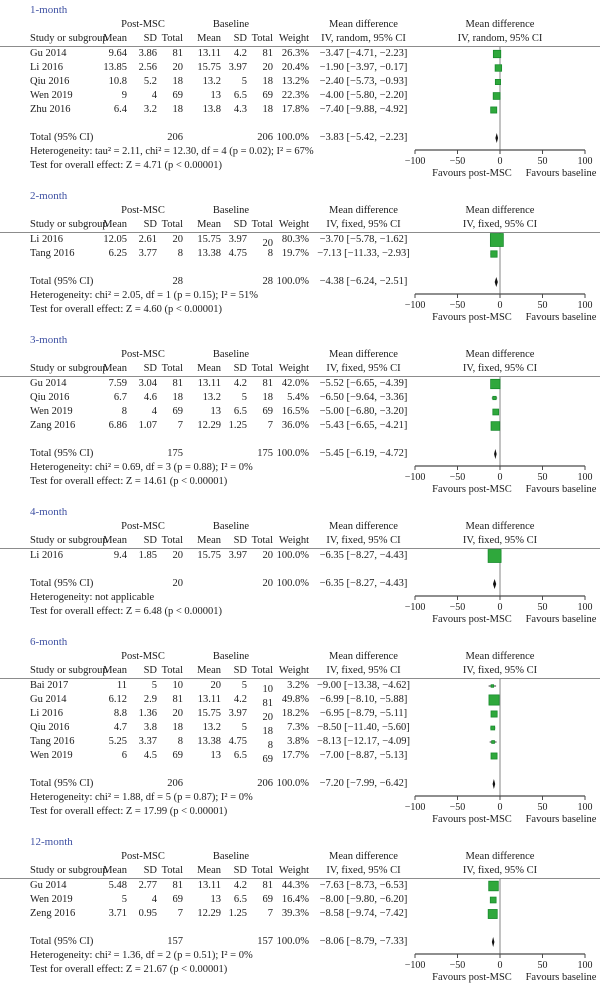 This screenshot has width=600, height=995. I want to click on base-sd-value: 4.2, so click(240, 53).